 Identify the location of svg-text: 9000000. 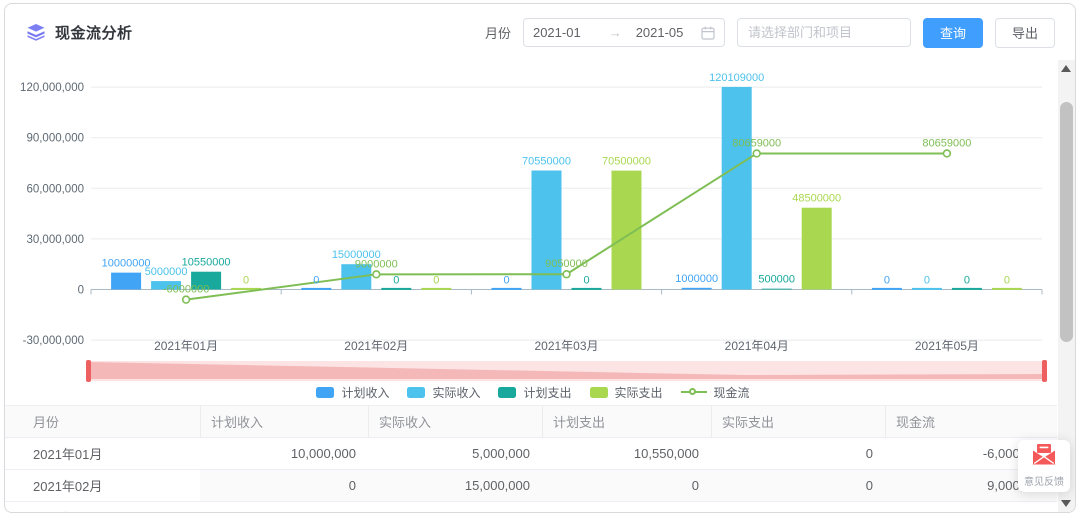
(376, 264).